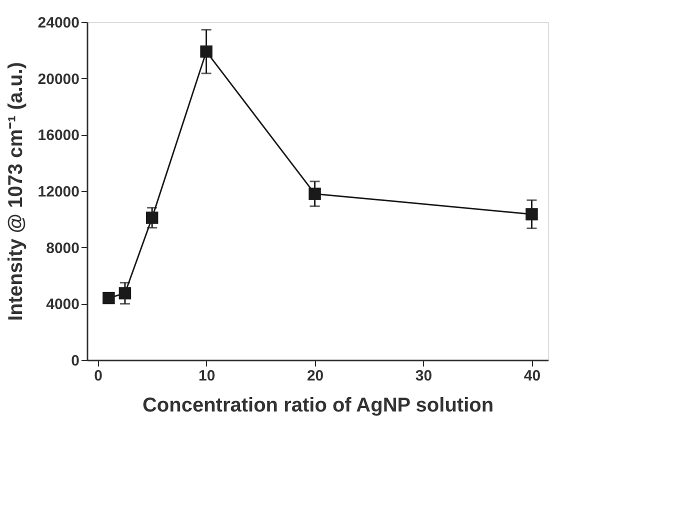 The width and height of the screenshot is (696, 520). Describe the element at coordinates (315, 376) in the screenshot. I see `x-tick-label: 20` at that location.